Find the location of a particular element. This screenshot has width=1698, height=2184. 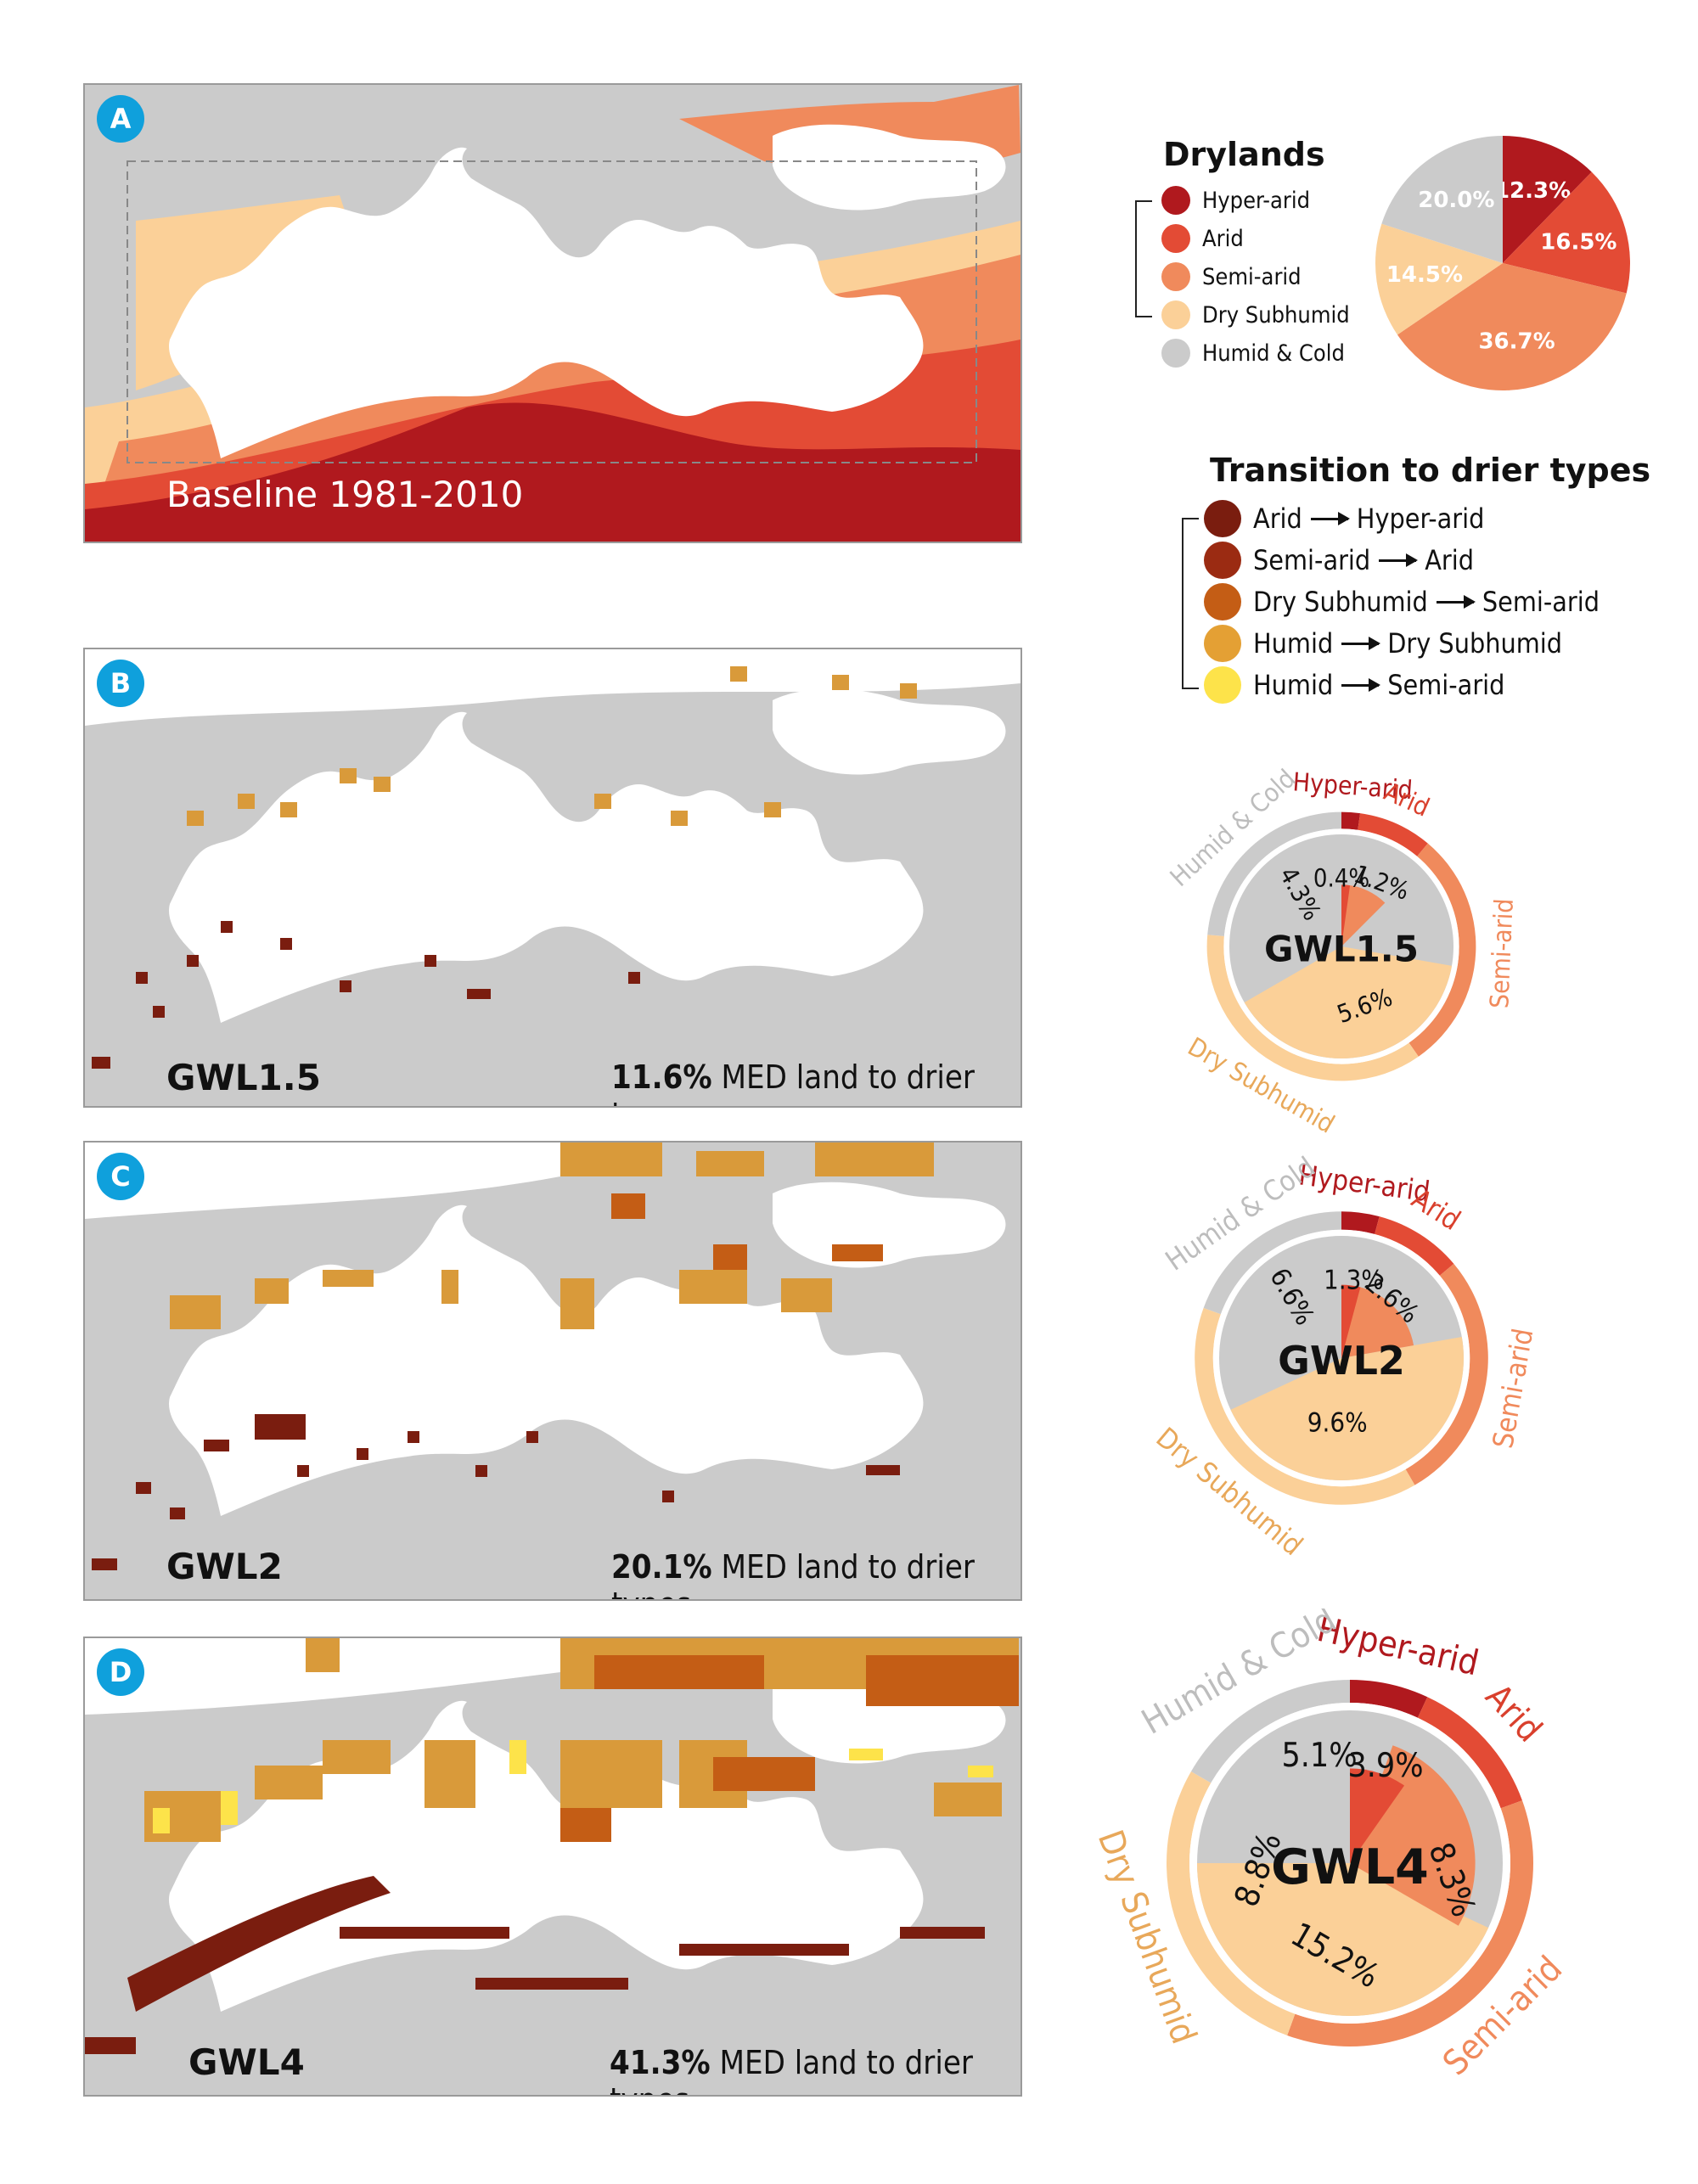

donut-title: GWL1.5 is located at coordinates (1341, 950).